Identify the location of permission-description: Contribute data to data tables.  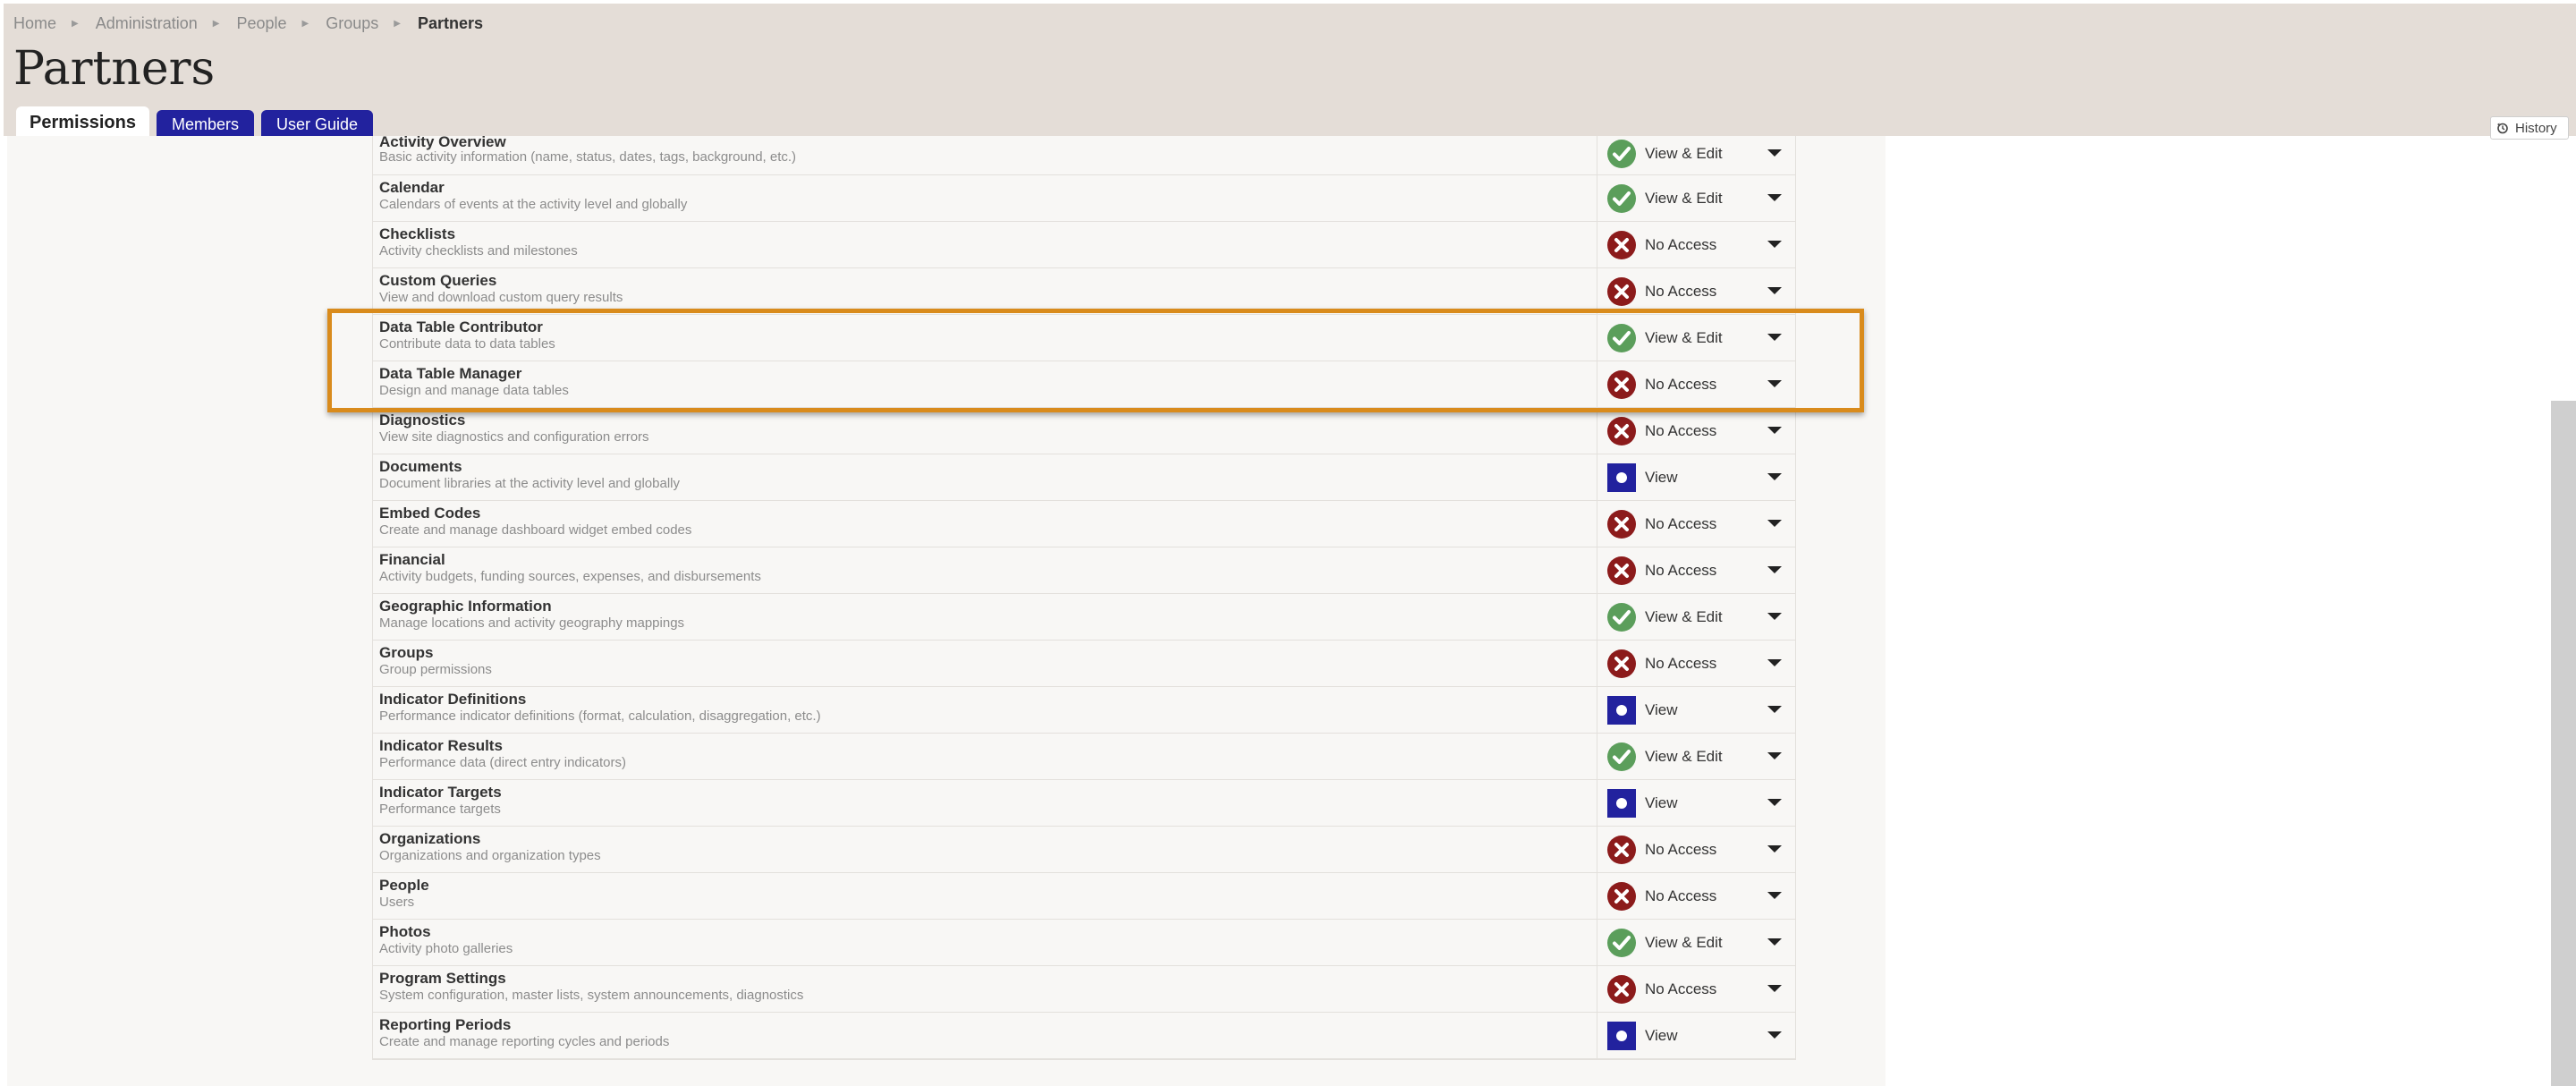
(467, 344).